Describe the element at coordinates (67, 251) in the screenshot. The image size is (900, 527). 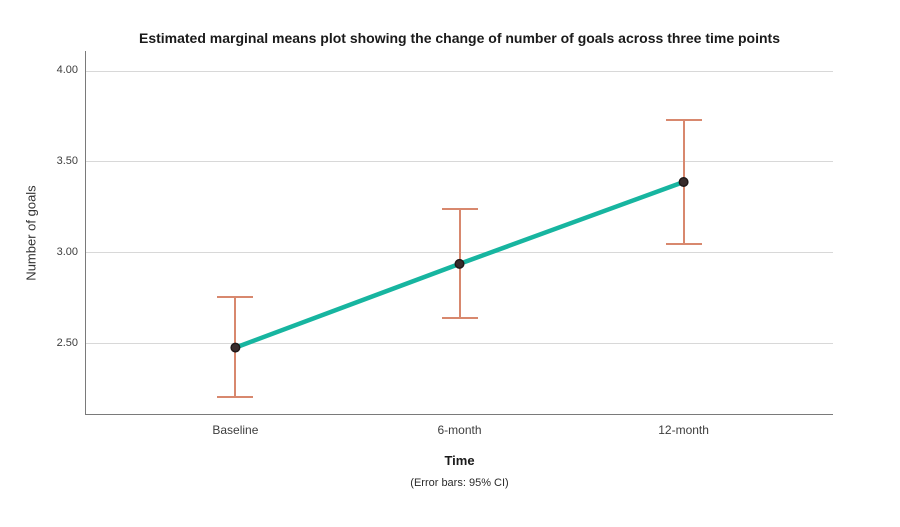
I see `y-tick-label: 3.00` at that location.